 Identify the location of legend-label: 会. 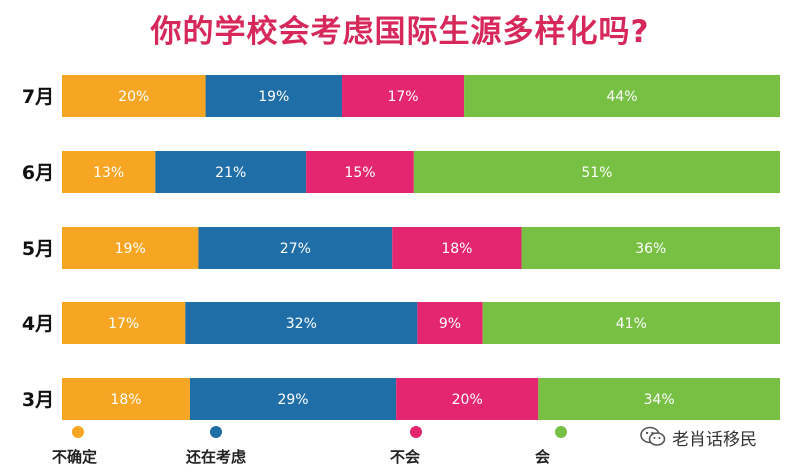
(543, 457).